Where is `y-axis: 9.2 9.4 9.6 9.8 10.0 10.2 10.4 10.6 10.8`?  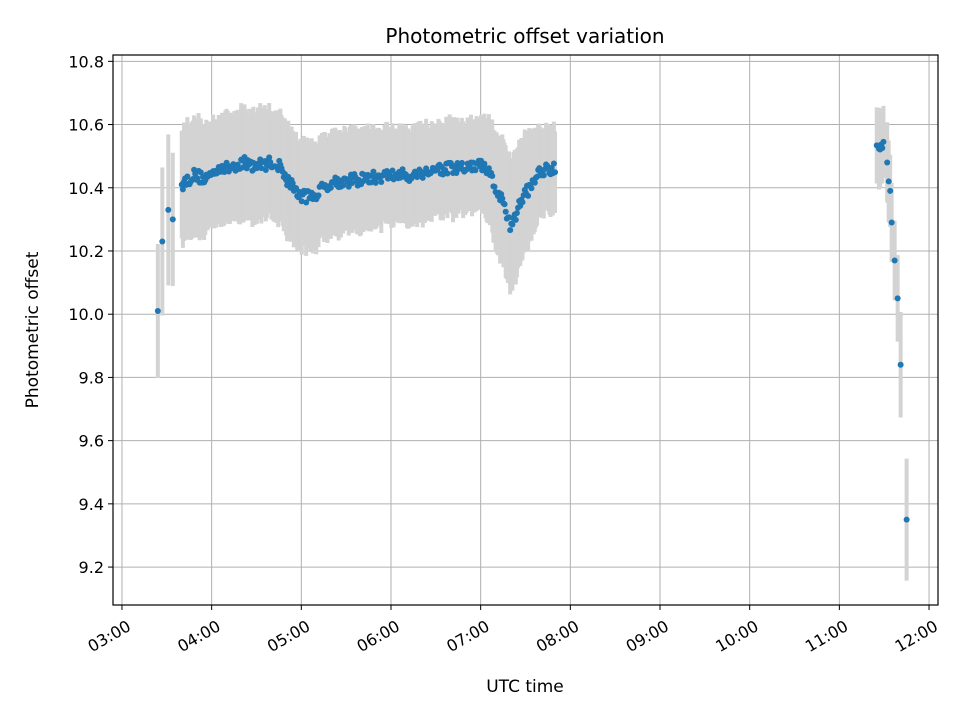 y-axis: 9.2 9.4 9.6 9.8 10.0 10.2 10.4 10.6 10.8 is located at coordinates (90, 314).